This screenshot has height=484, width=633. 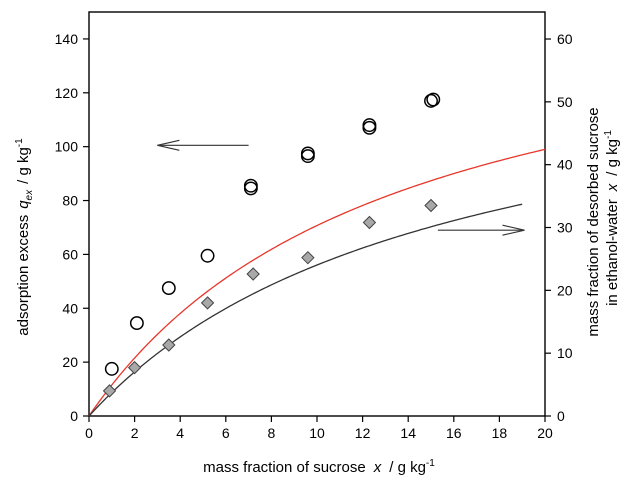 I want to click on x-tick-label: 12, so click(x=363, y=433).